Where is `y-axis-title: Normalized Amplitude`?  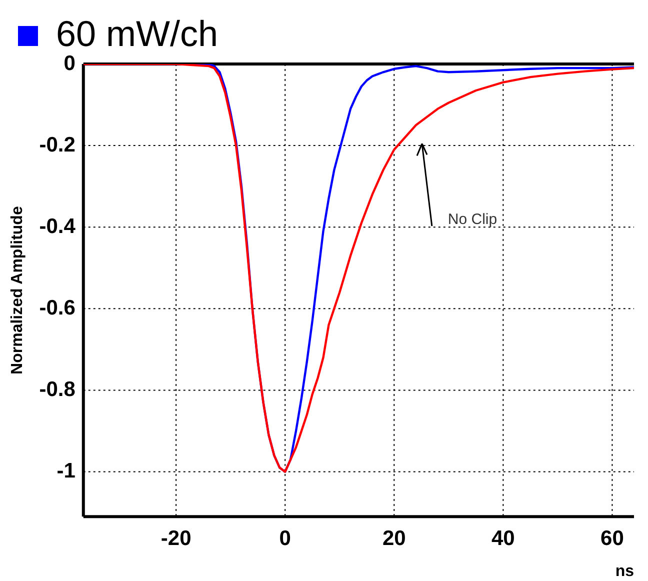 y-axis-title: Normalized Amplitude is located at coordinates (17, 290).